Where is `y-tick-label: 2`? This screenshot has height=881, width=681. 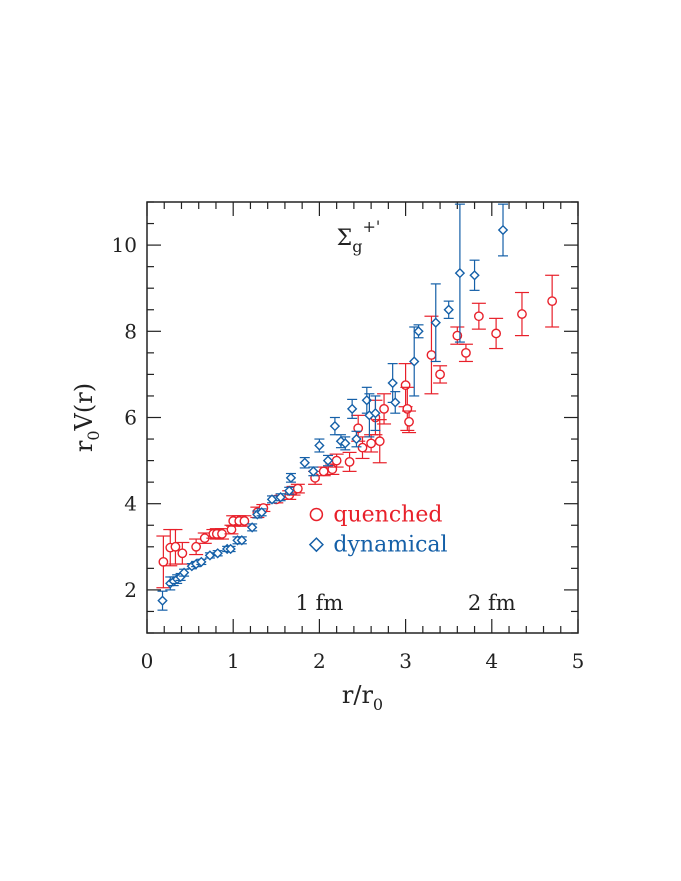 y-tick-label: 2 is located at coordinates (130, 590).